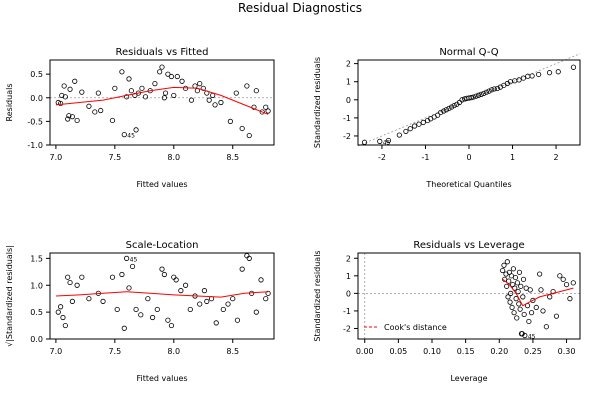 This screenshot has height=400, width=599. What do you see at coordinates (533, 351) in the screenshot?
I see `x-tick-label: 0.25` at bounding box center [533, 351].